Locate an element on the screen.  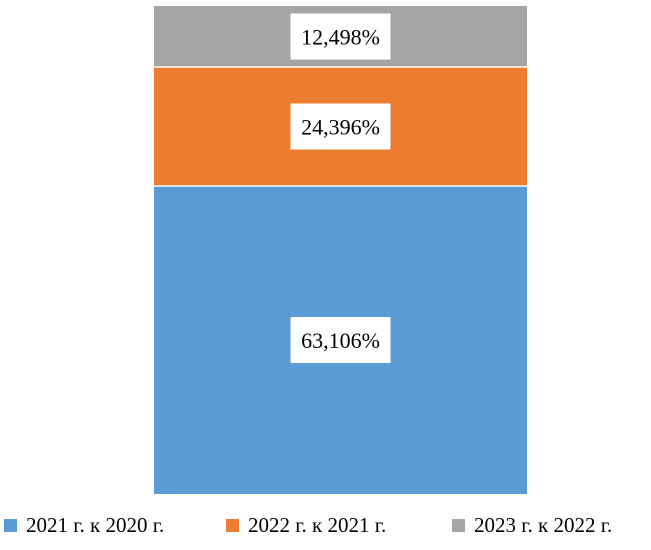
legend-label-3: 2023 г. к 2022 г. is located at coordinates (543, 525).